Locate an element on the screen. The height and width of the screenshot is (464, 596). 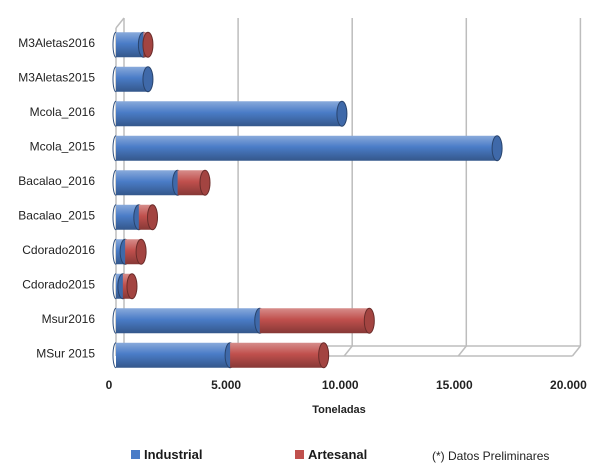
legend-swatch-industrial is located at coordinates (135, 454).